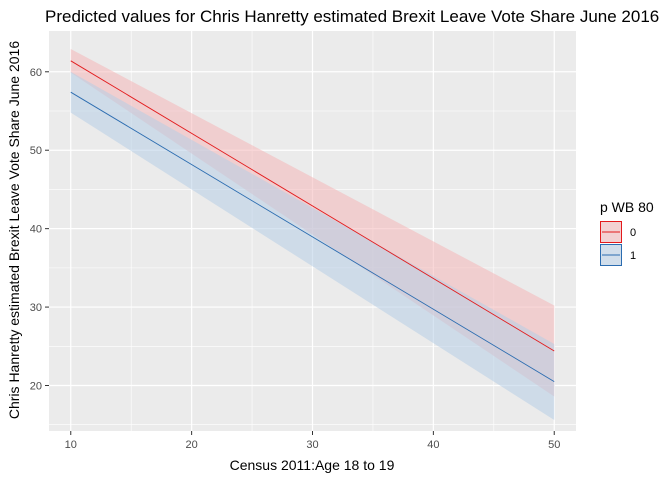 This screenshot has height=480, width=672. I want to click on y-axis-ticks: 20 30 40 50 60, so click(39, 230).